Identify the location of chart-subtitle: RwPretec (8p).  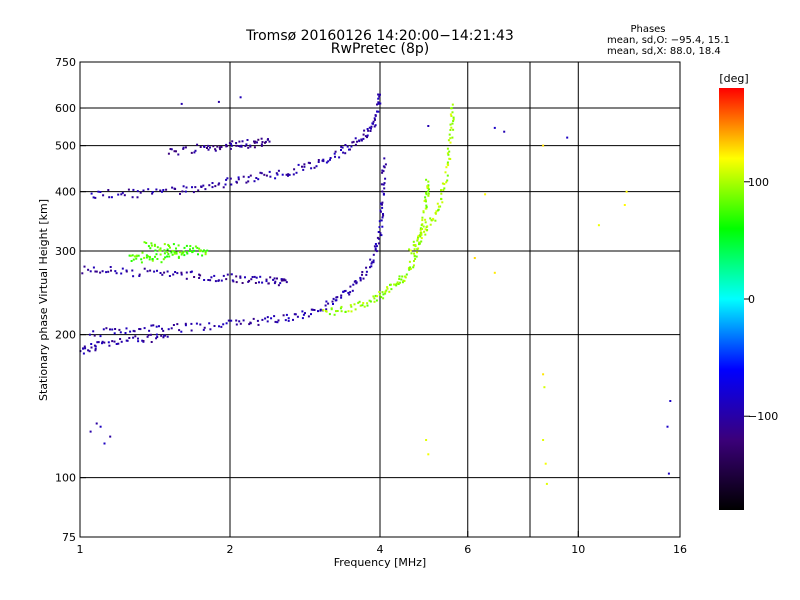
(380, 49).